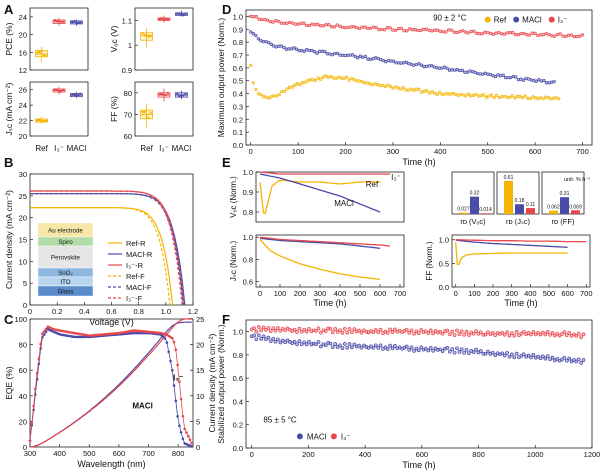  Describe the element at coordinates (134, 298) in the screenshot. I see `legend-label: I₃⁻-F` at that location.